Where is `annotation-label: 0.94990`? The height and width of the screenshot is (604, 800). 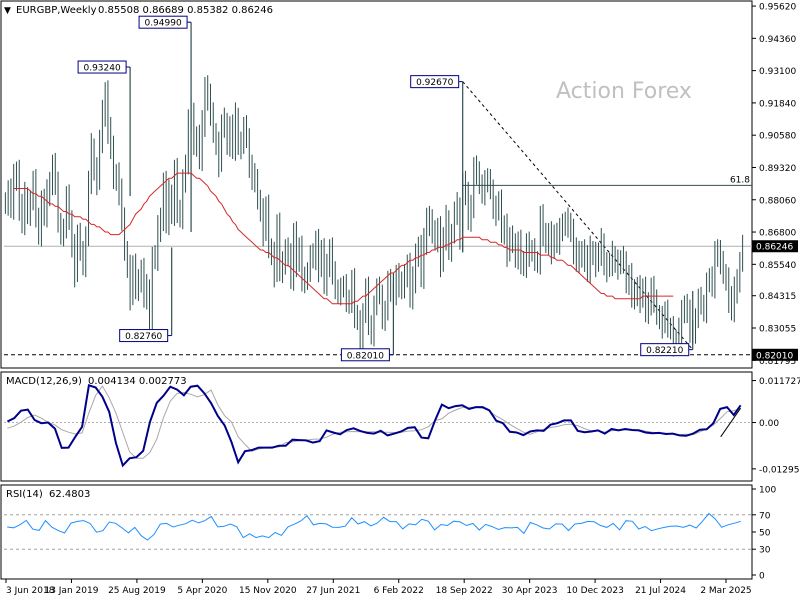 annotation-label: 0.94990 is located at coordinates (162, 24).